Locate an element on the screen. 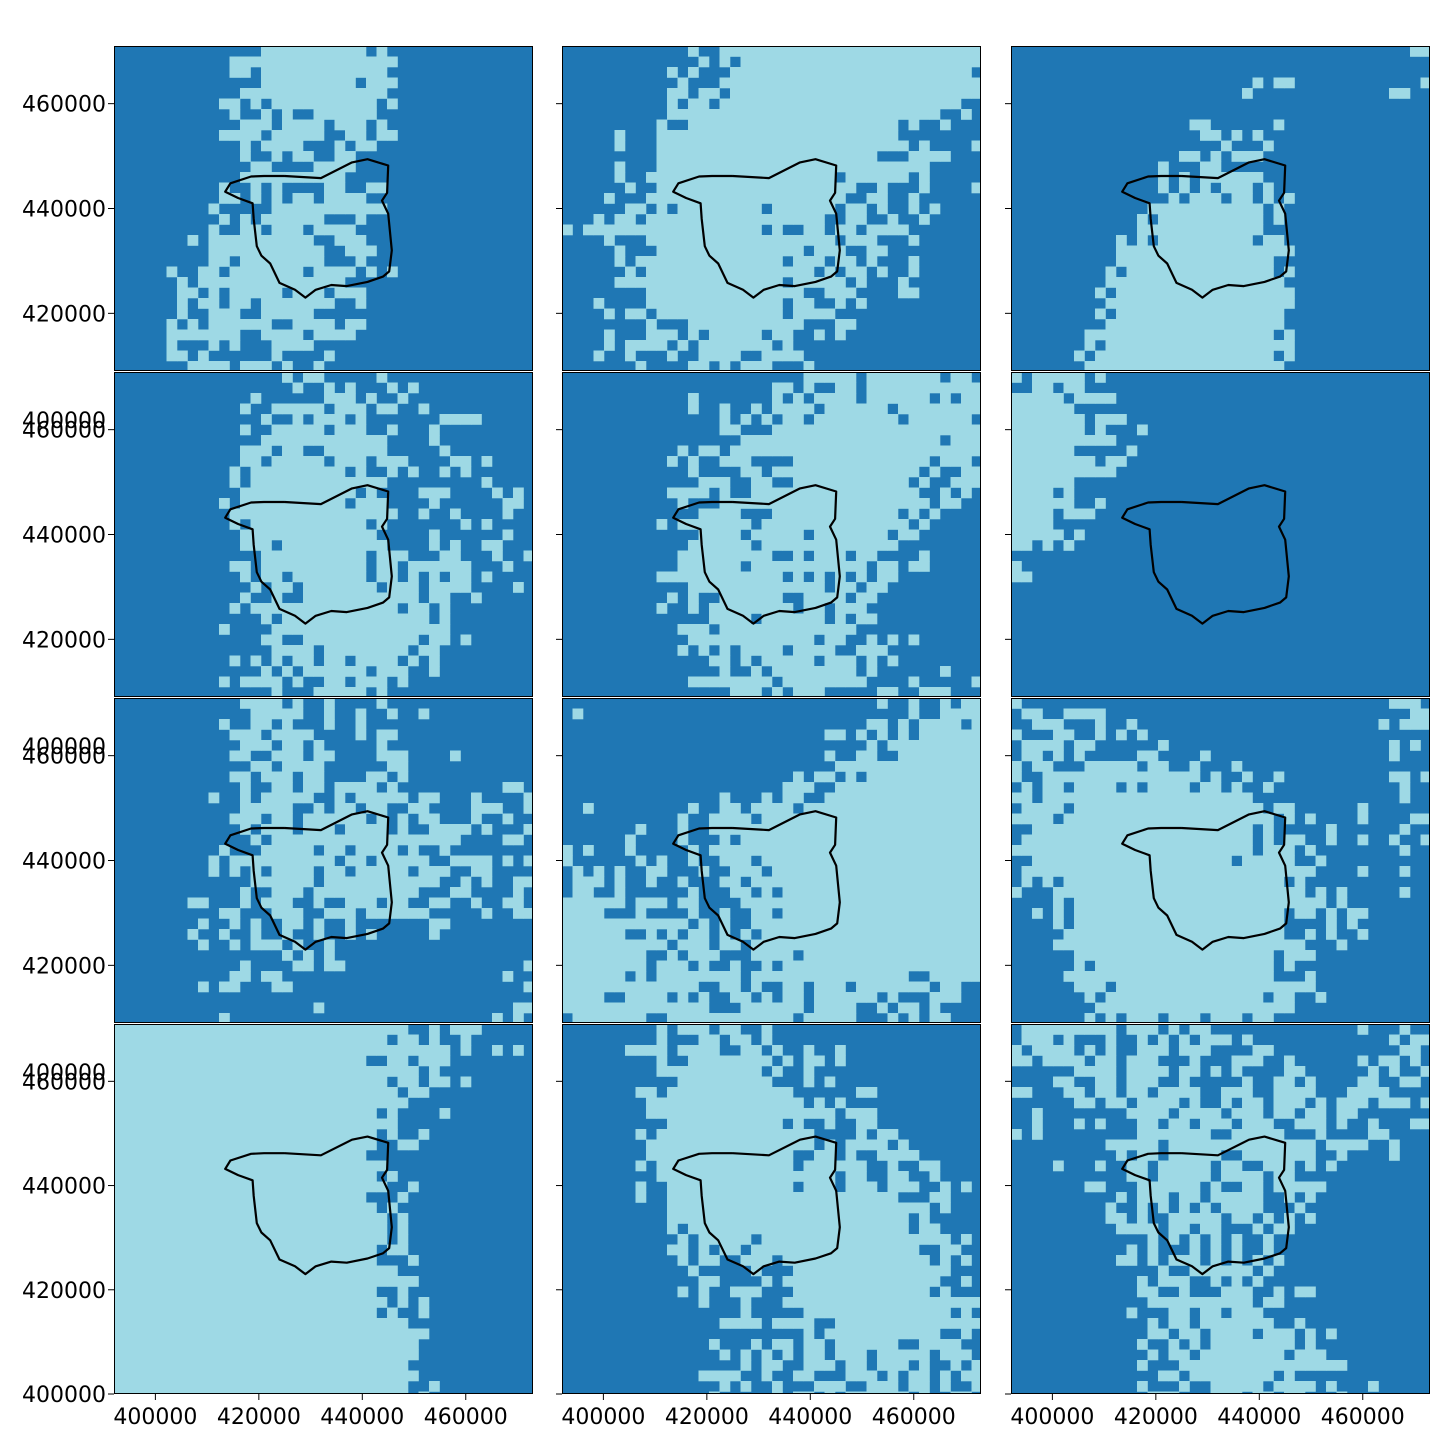 The height and width of the screenshot is (1440, 1440). district-boundary is located at coordinates (1205, 554).